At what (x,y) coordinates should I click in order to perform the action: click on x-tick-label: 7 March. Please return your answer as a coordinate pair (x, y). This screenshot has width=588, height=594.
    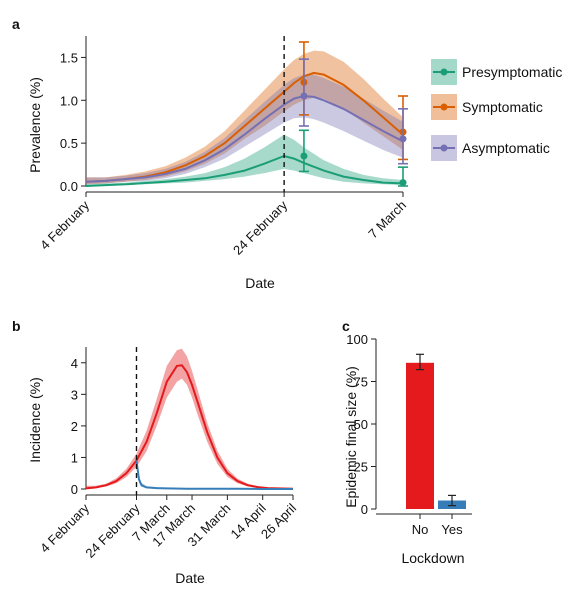
    Looking at the image, I should click on (387, 220).